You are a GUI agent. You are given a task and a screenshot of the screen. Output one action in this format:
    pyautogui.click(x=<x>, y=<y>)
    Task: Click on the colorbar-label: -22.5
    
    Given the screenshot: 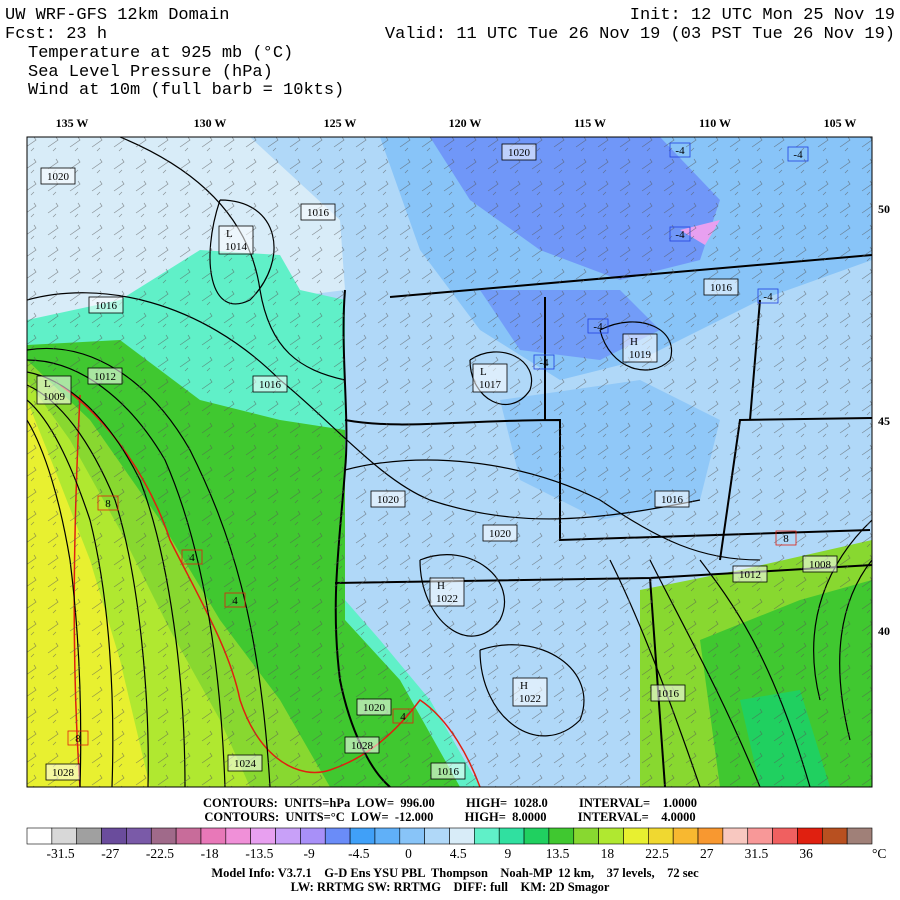 What is the action you would take?
    pyautogui.click(x=160, y=853)
    